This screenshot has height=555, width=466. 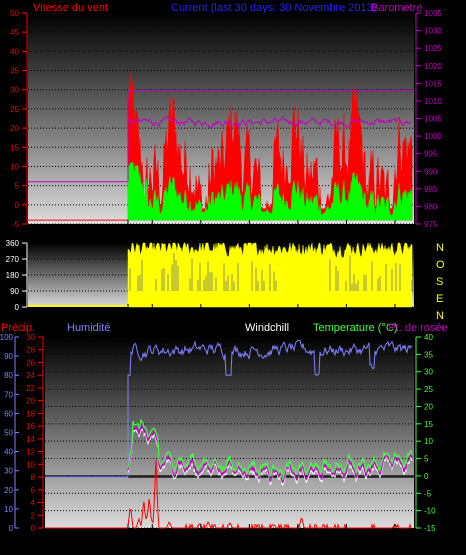 I want to click on humidity-y-tick-label: 14, so click(x=30, y=439).